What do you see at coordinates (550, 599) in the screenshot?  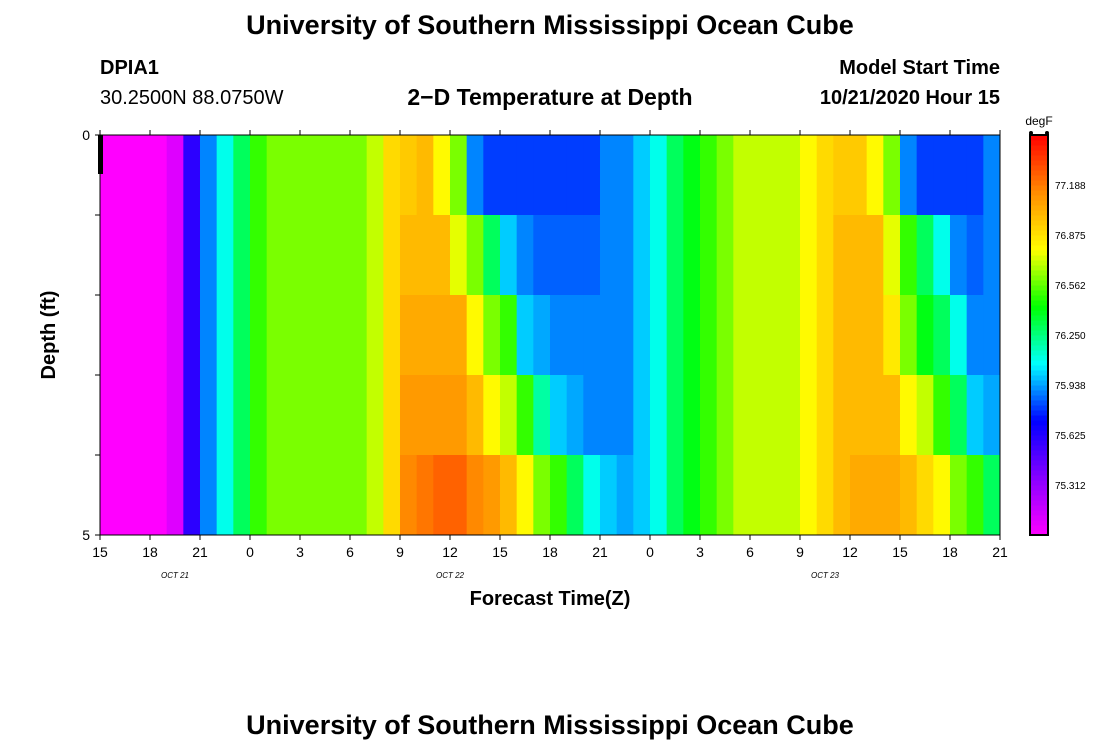 I see `x-axis-label: Forecast Time(Z)` at bounding box center [550, 599].